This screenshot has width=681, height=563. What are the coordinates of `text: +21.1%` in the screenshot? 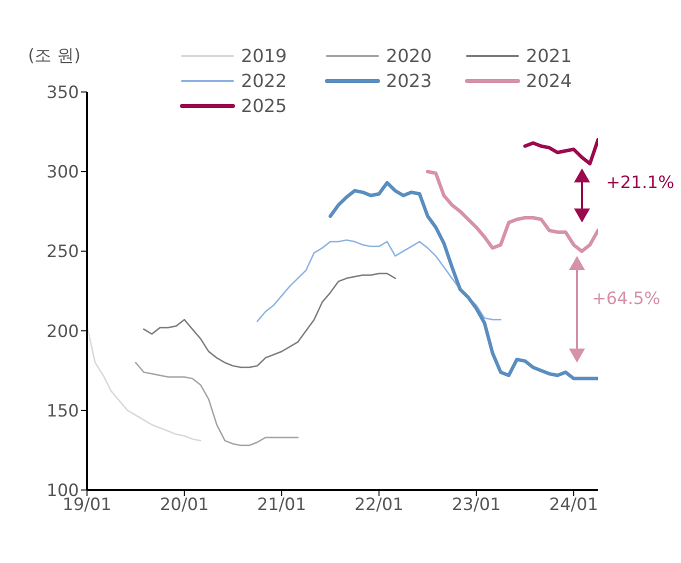 It's located at (640, 182).